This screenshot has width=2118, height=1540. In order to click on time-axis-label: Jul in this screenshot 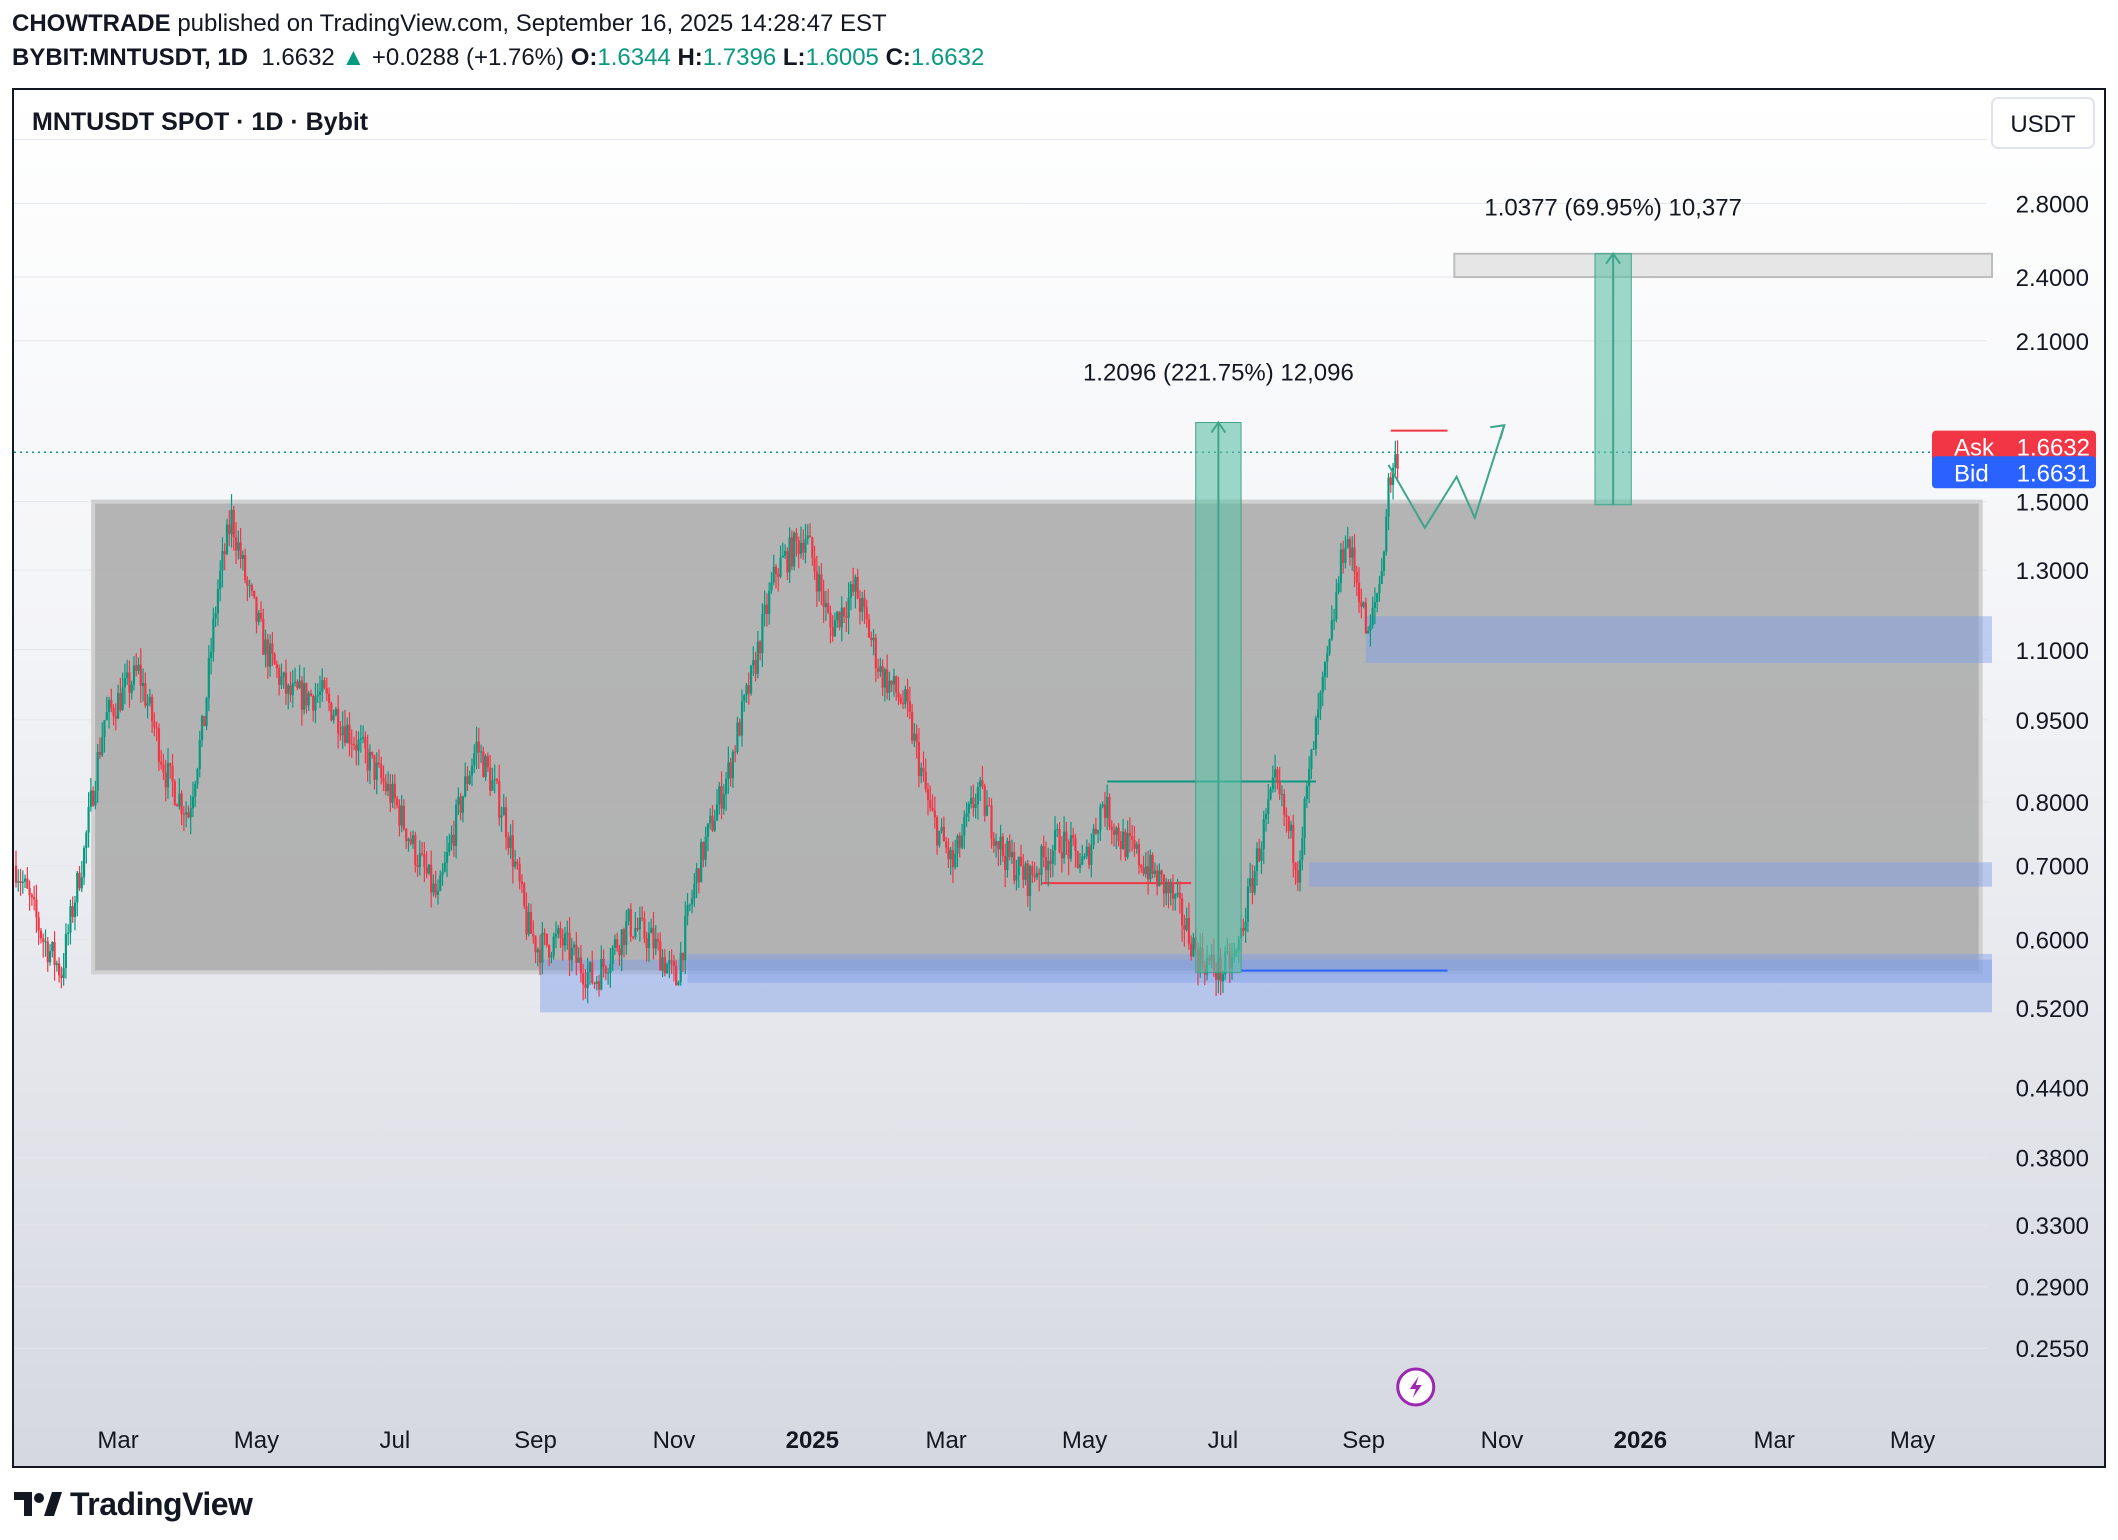, I will do `click(395, 1440)`.